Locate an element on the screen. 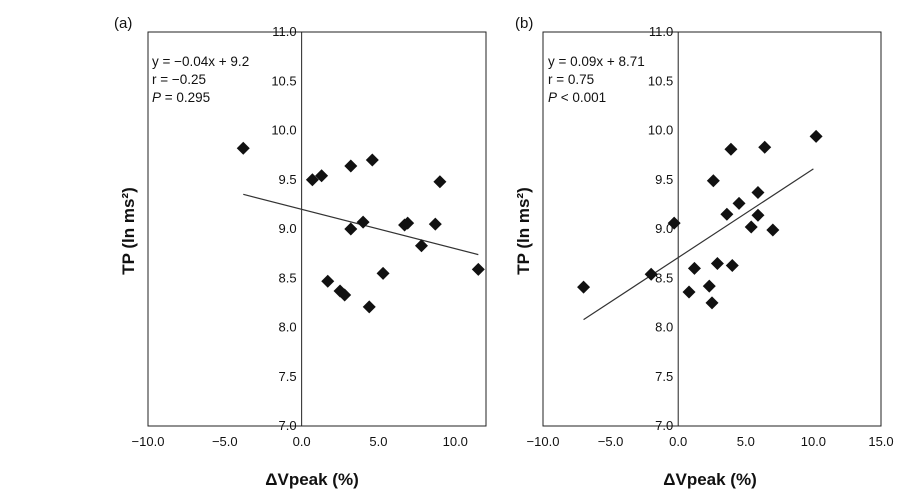 This screenshot has width=923, height=503. equation-text: y = 0.09x + 8.71 is located at coordinates (596, 61).